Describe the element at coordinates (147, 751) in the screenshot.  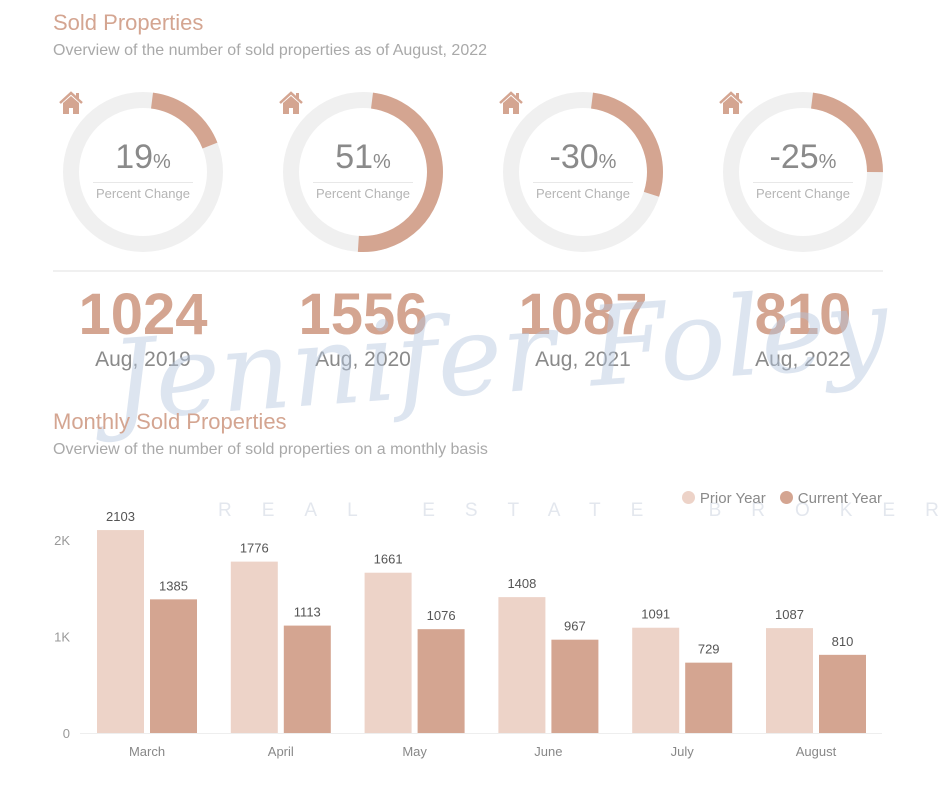
I see `x-tick-label: March` at that location.